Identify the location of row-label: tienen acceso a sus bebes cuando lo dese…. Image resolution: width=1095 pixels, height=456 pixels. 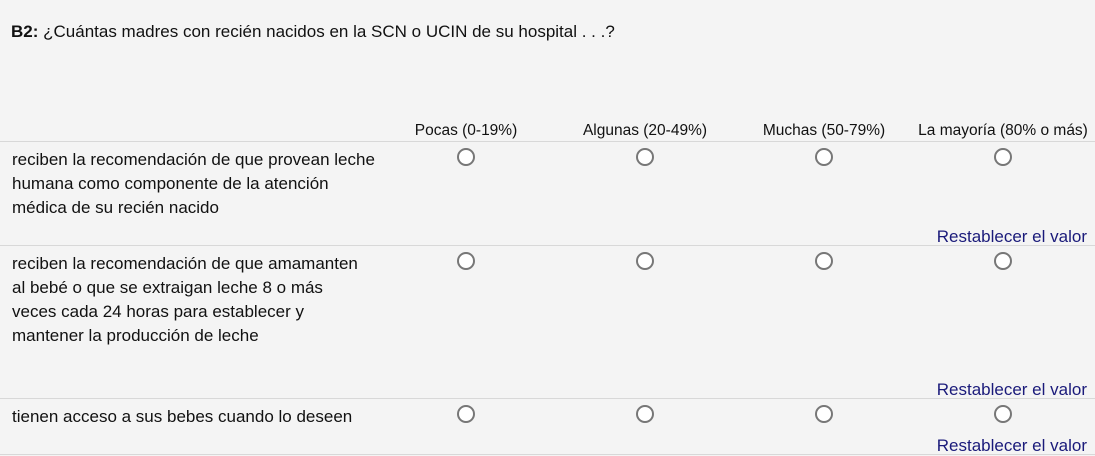
(182, 416).